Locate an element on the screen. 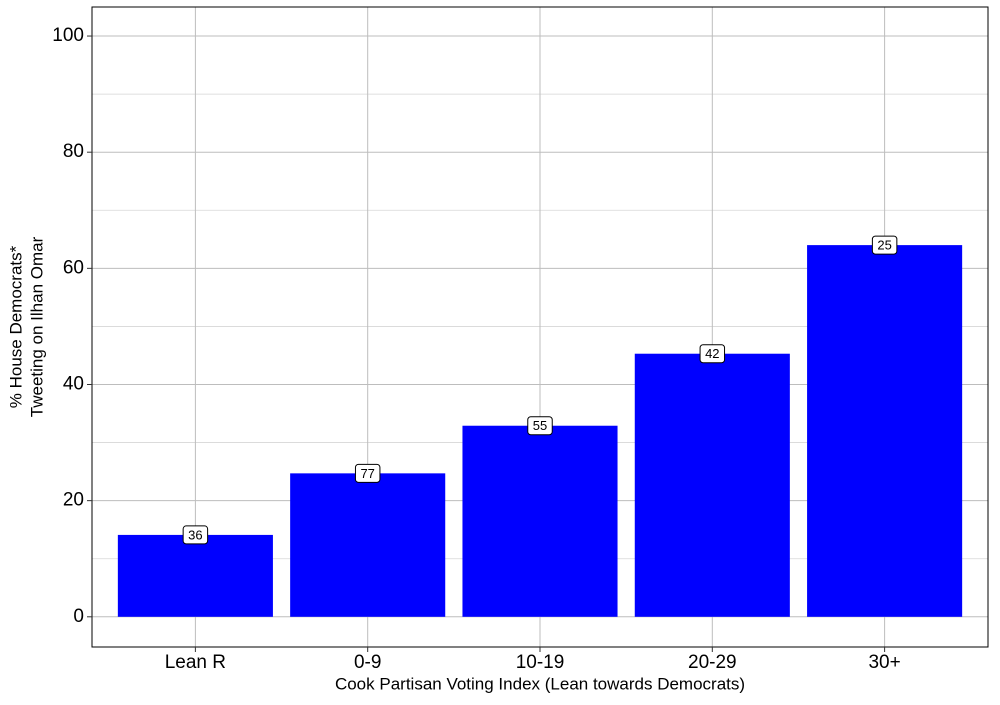  bar-label: 36 is located at coordinates (195, 534).